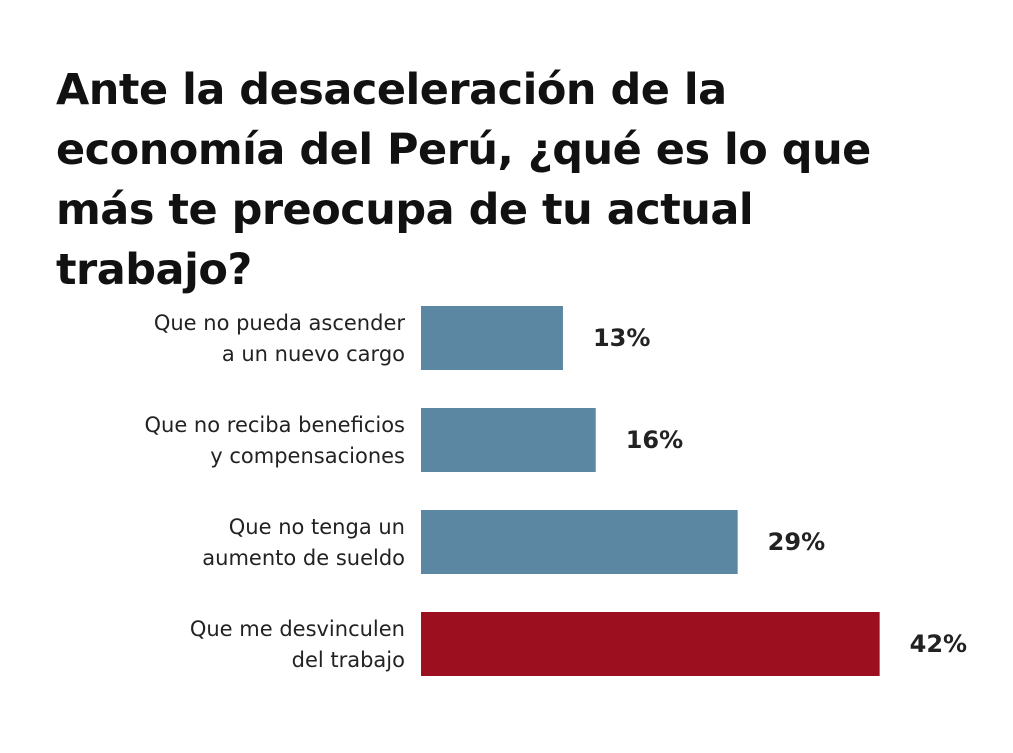 This screenshot has width=1013, height=753. I want to click on value-label: 16%, so click(654, 440).